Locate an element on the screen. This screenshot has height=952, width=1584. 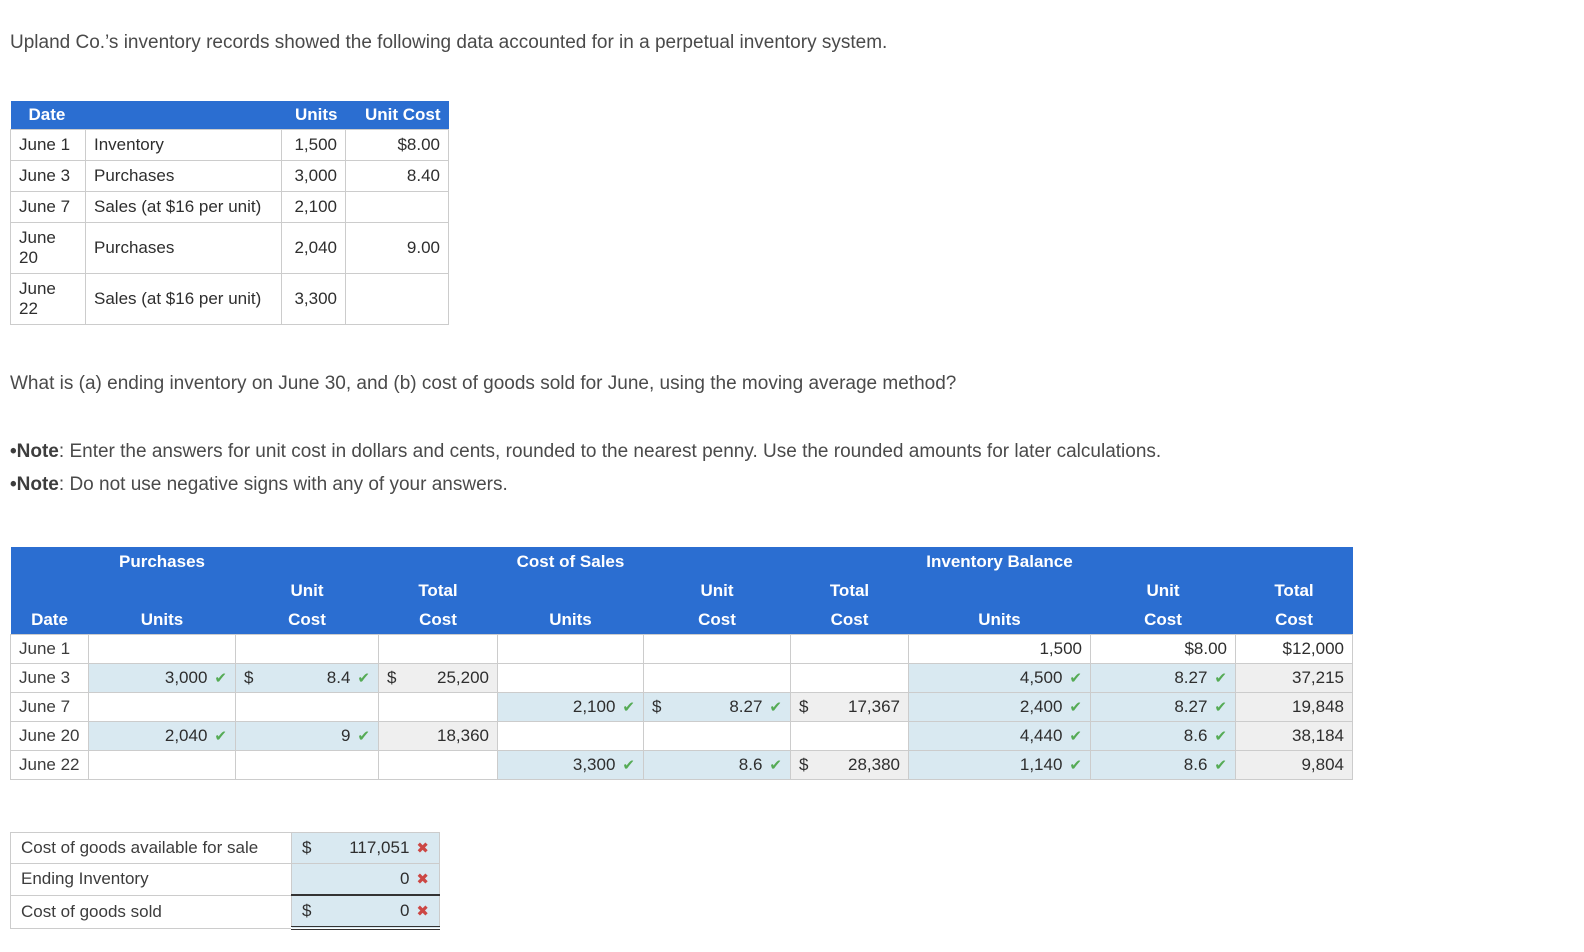
cell-content: $25,200 is located at coordinates (438, 678).